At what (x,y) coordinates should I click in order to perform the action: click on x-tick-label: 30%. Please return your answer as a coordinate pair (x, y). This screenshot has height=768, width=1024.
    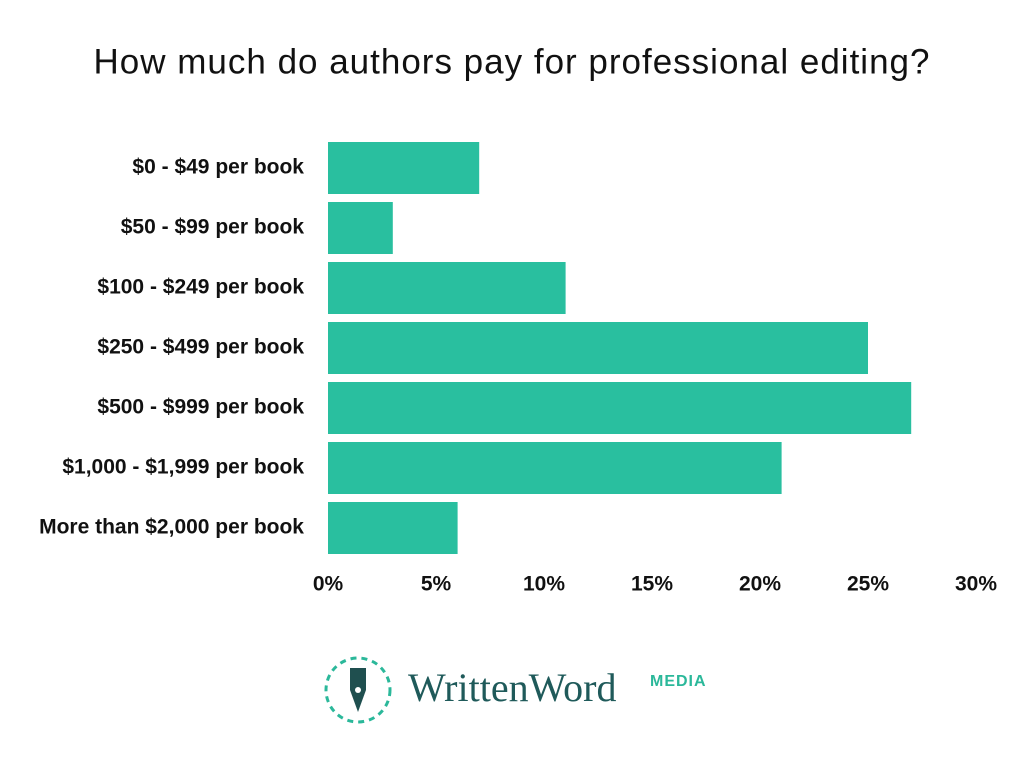
    Looking at the image, I should click on (976, 584).